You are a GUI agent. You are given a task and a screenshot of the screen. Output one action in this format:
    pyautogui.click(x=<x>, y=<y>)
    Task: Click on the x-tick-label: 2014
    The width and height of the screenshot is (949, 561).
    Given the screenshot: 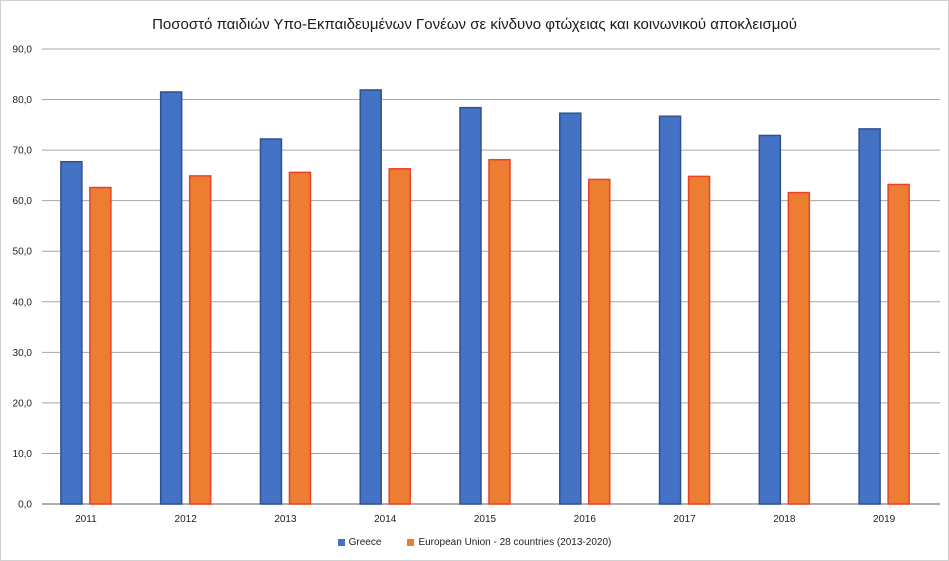 What is the action you would take?
    pyautogui.click(x=385, y=519)
    